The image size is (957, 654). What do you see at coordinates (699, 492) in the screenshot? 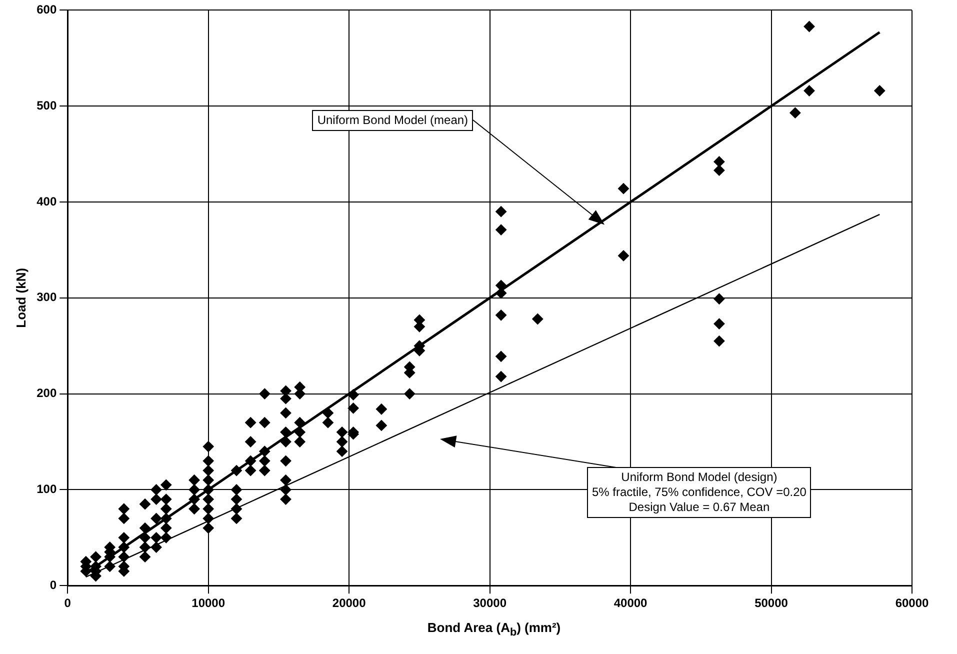
I see `annotation: Uniform Bond Model (design) 5% fractile, 75% confidence, COV =0.20 Design Value = 0.67 Mean` at bounding box center [699, 492].